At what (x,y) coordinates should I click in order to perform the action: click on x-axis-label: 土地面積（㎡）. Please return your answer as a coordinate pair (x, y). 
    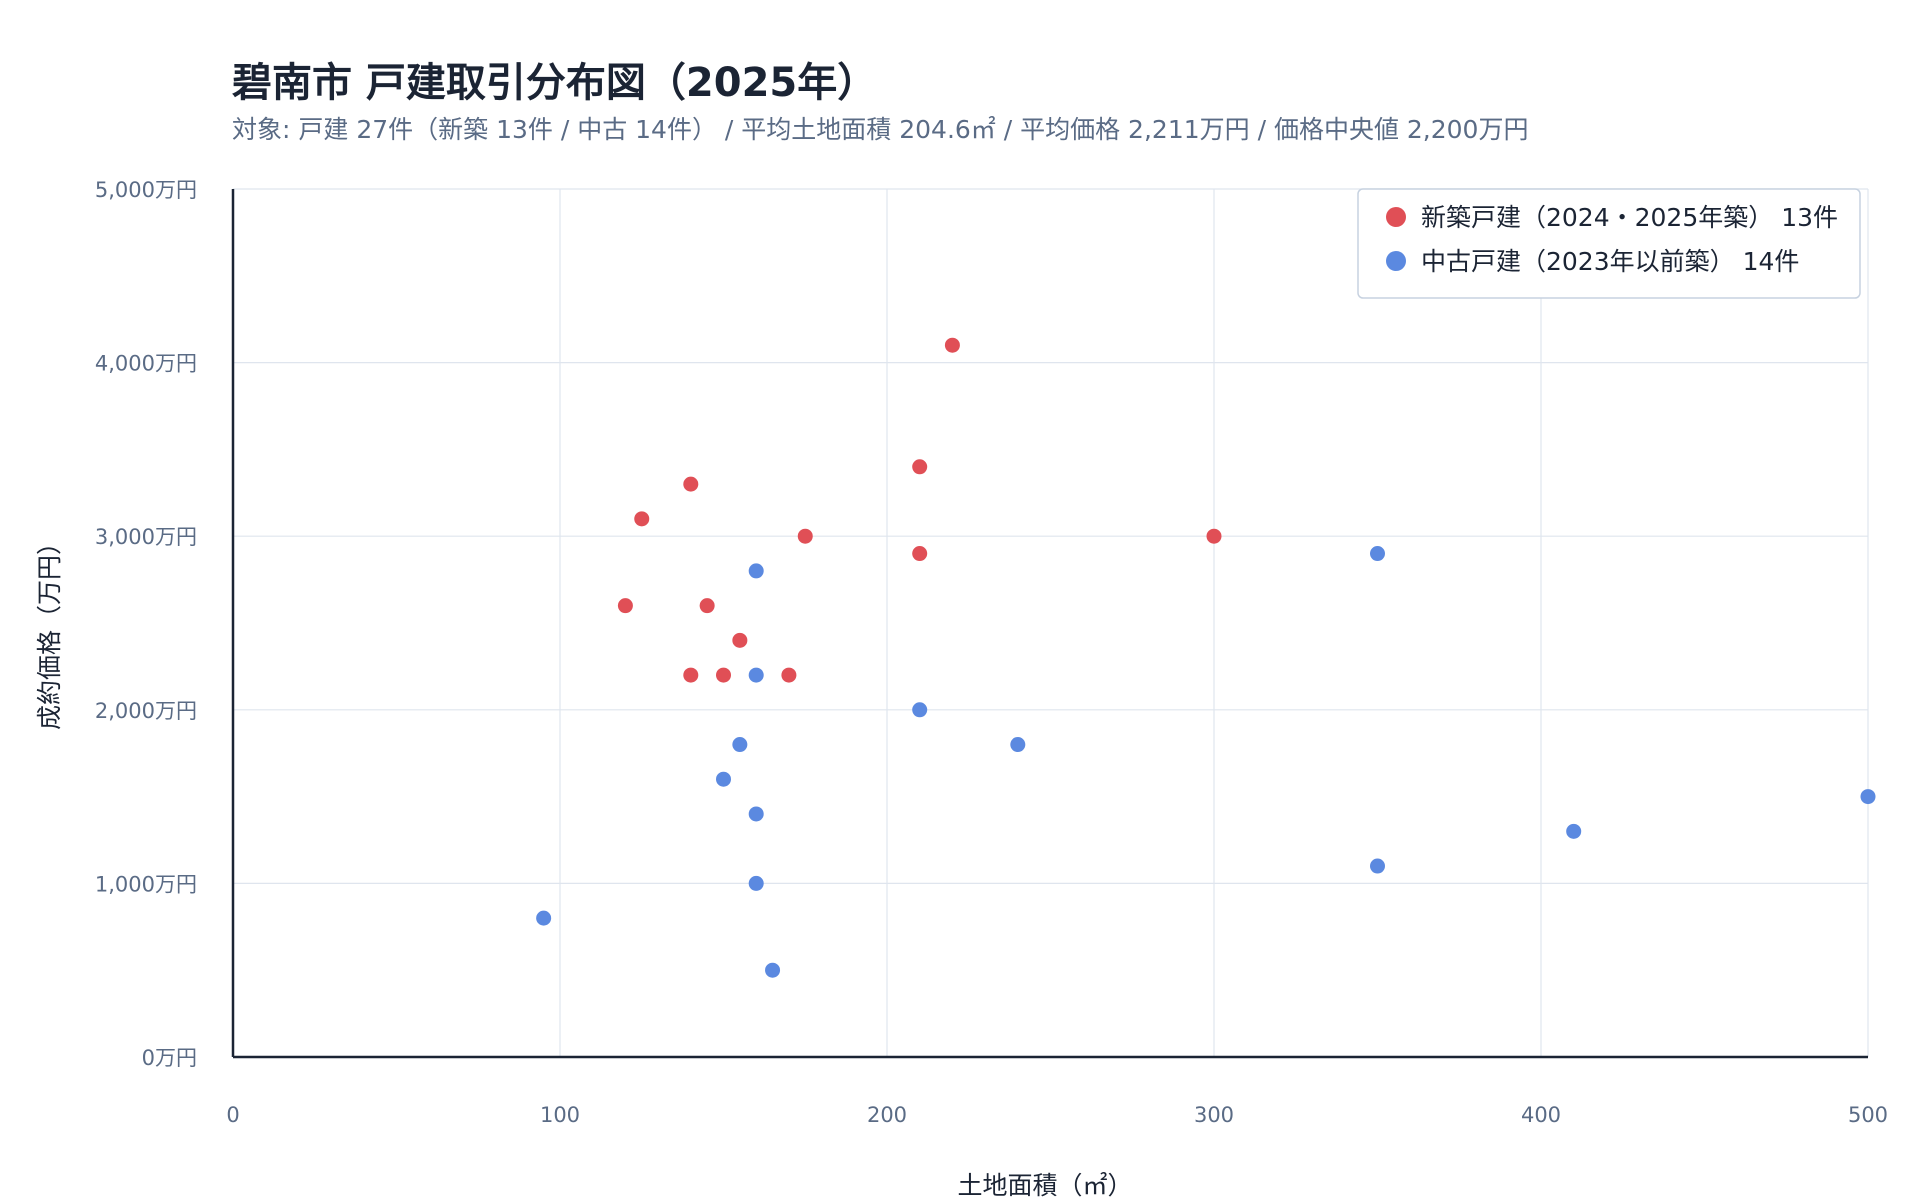
    Looking at the image, I should click on (1044, 1185).